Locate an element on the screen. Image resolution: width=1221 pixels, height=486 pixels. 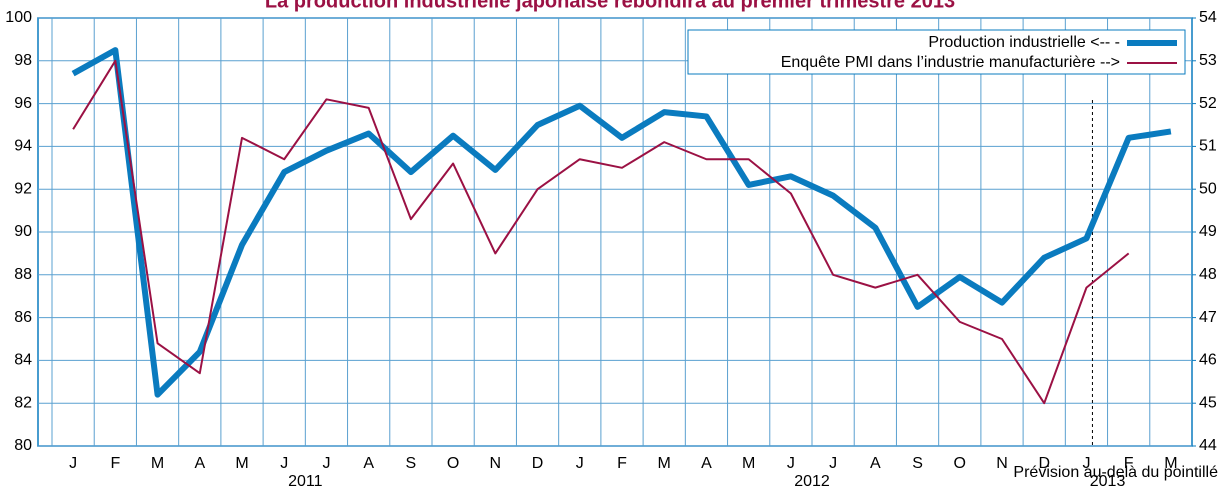
legend-box is located at coordinates (936, 52).